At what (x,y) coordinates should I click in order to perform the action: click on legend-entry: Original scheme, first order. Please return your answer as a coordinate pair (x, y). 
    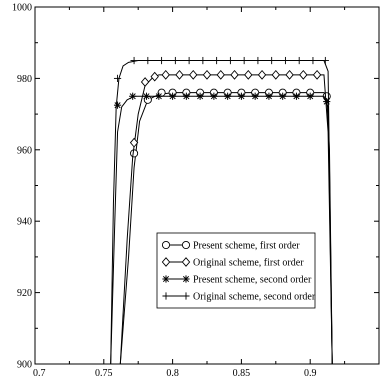
    Looking at the image, I should click on (232, 263).